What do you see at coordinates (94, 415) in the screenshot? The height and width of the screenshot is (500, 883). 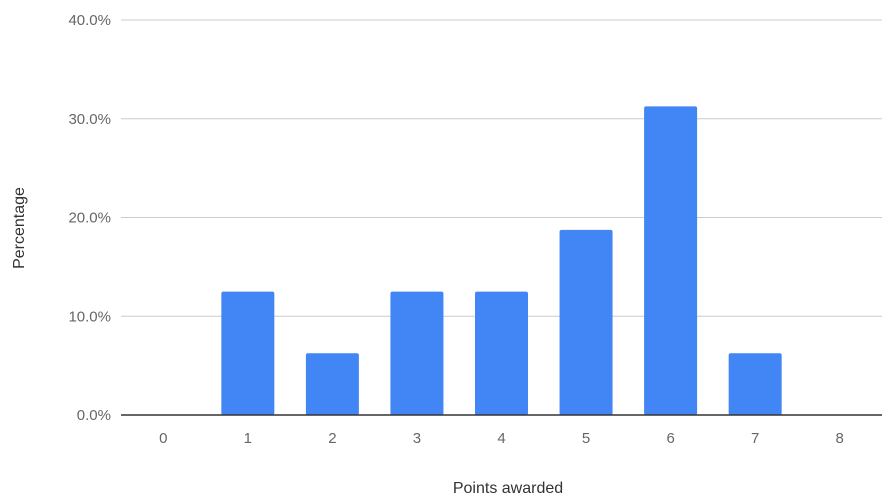 I see `y-tick-label: 0.0%` at bounding box center [94, 415].